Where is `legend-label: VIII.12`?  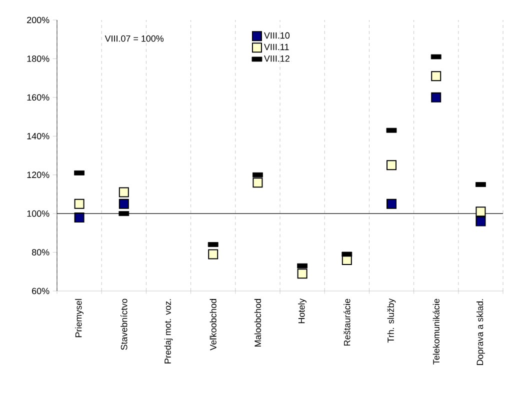
legend-label: VIII.12 is located at coordinates (277, 58).